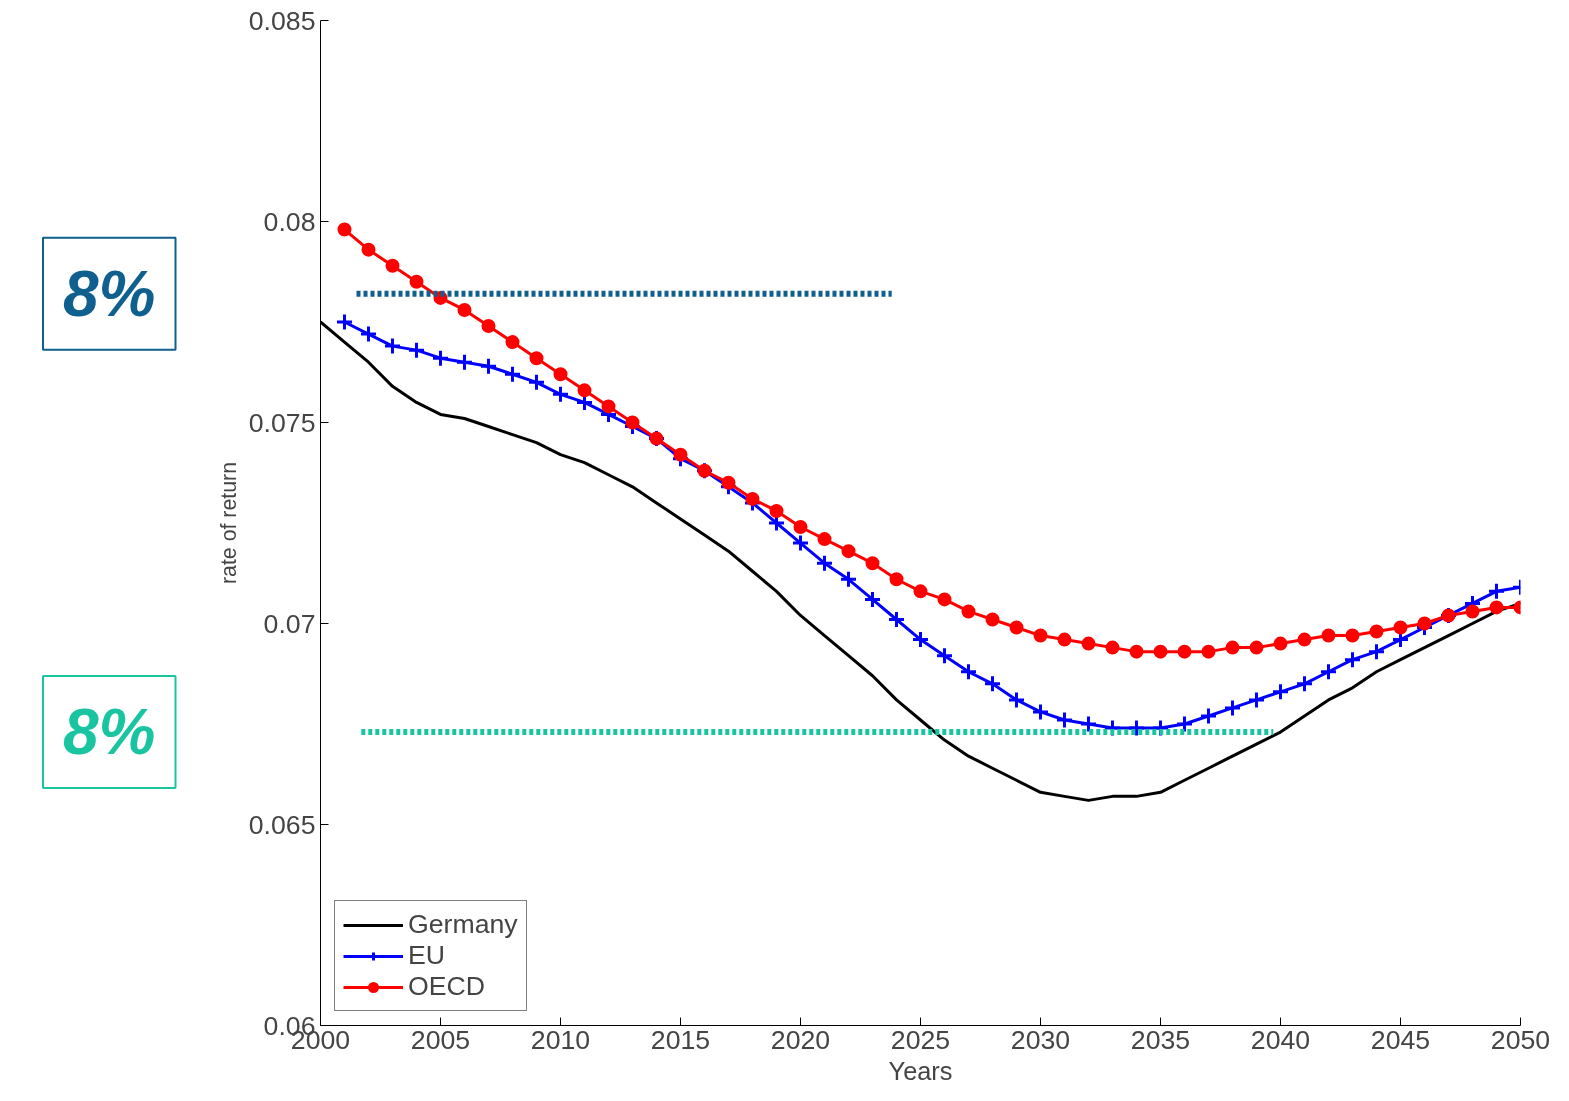 This screenshot has height=1101, width=1569. I want to click on x-tick-label: 2035, so click(1160, 1039).